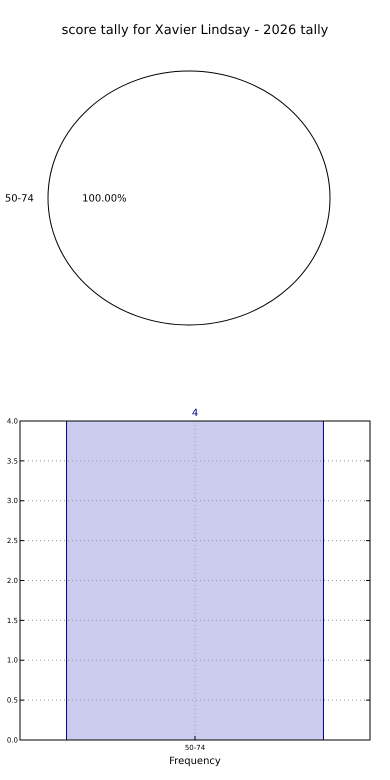 The height and width of the screenshot is (780, 390). Describe the element at coordinates (104, 199) in the screenshot. I see `data-label: 100.00%` at that location.